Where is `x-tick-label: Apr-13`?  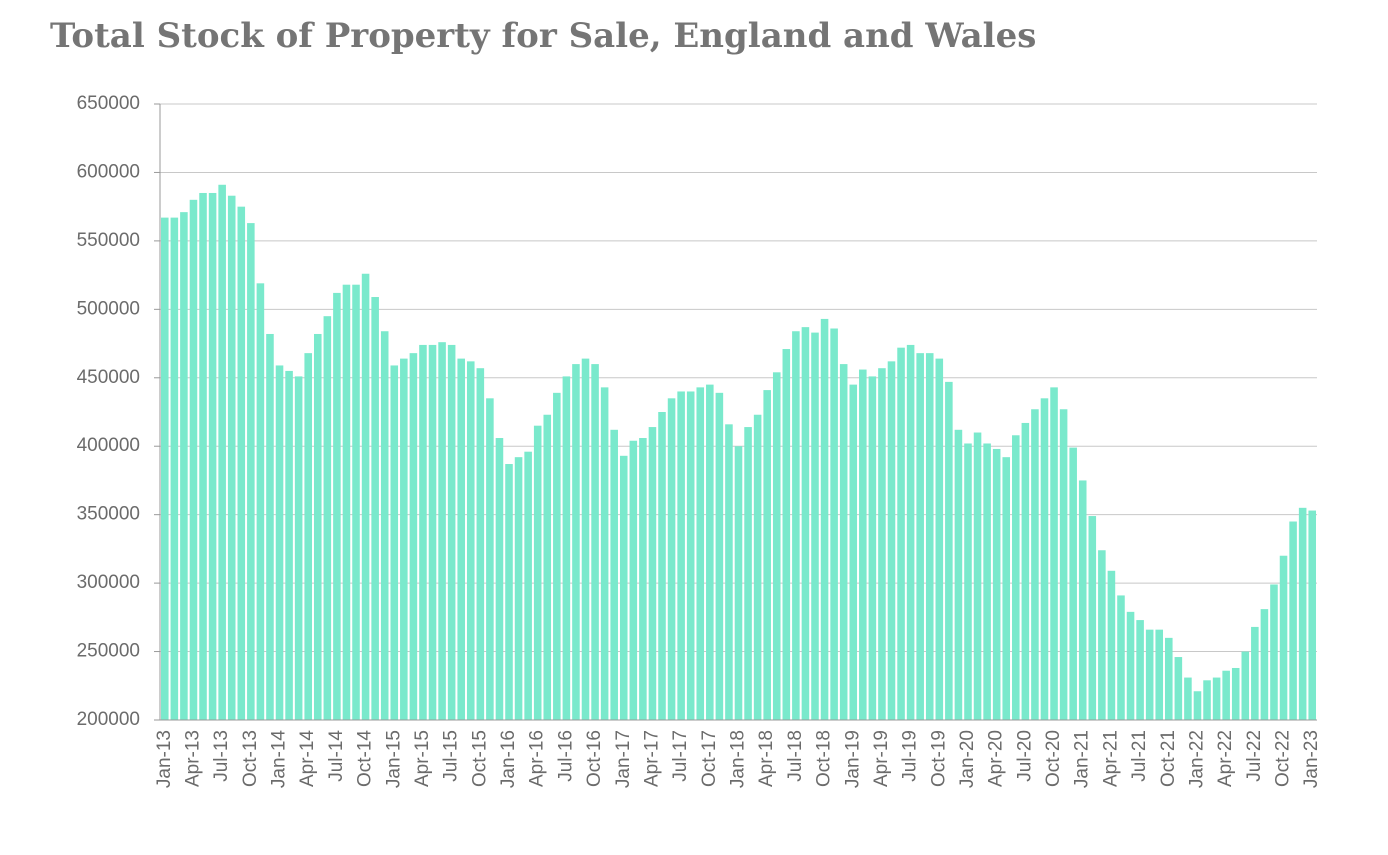
x-tick-label: Apr-13 is located at coordinates (192, 758).